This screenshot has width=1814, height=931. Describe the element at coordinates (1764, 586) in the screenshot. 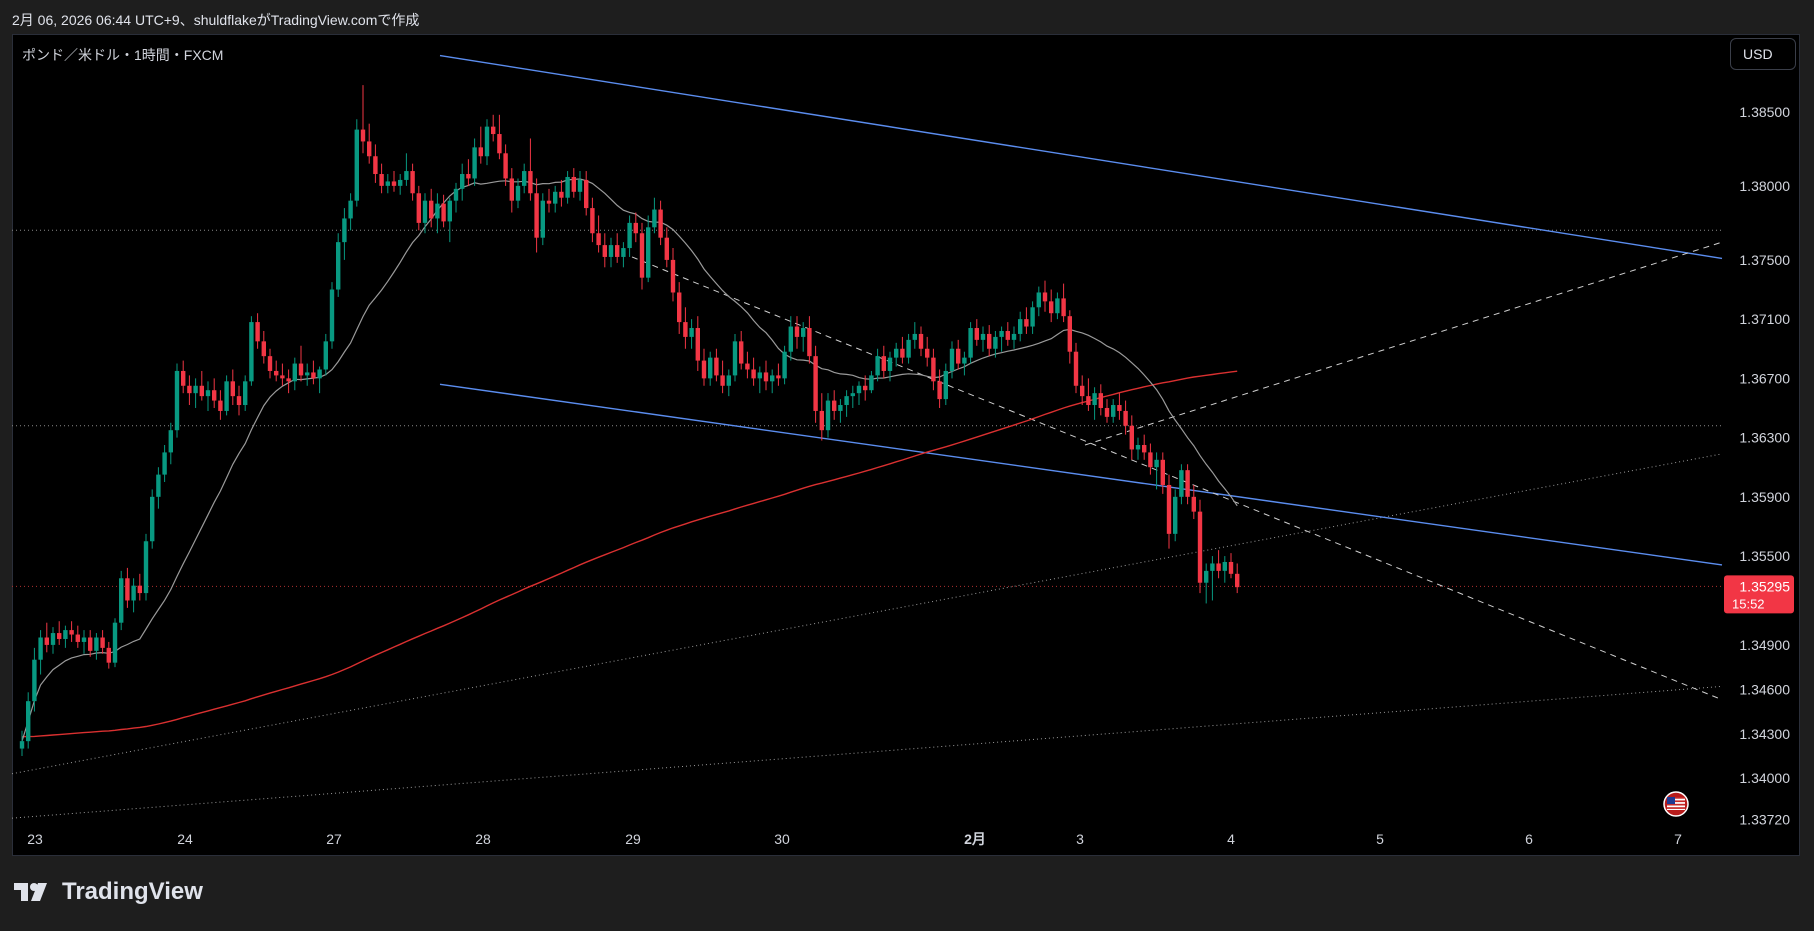

I see `current-price-value: 1.35295` at that location.